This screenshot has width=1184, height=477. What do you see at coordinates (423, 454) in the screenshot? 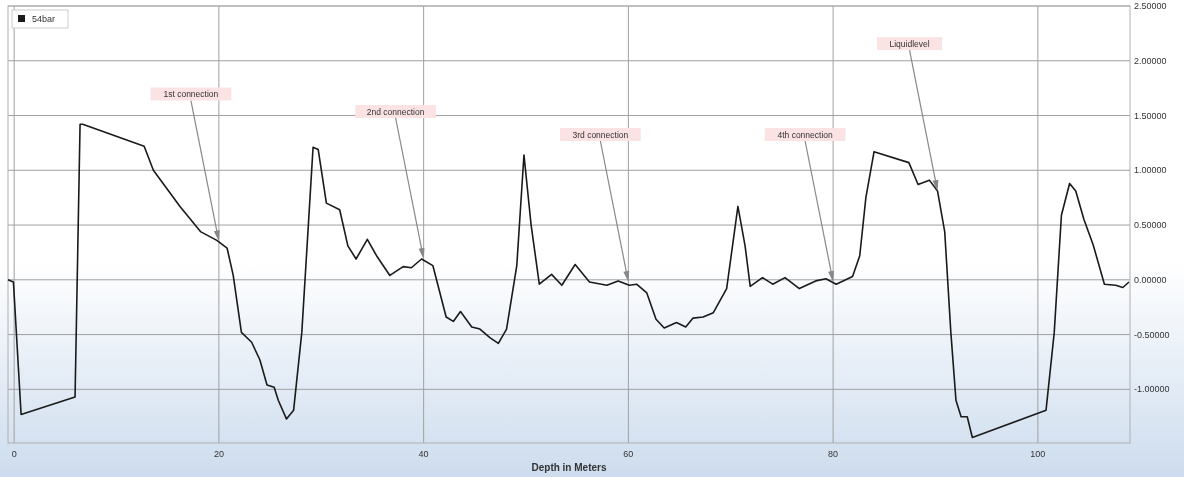
I see `x-tick-label: 40` at bounding box center [423, 454].